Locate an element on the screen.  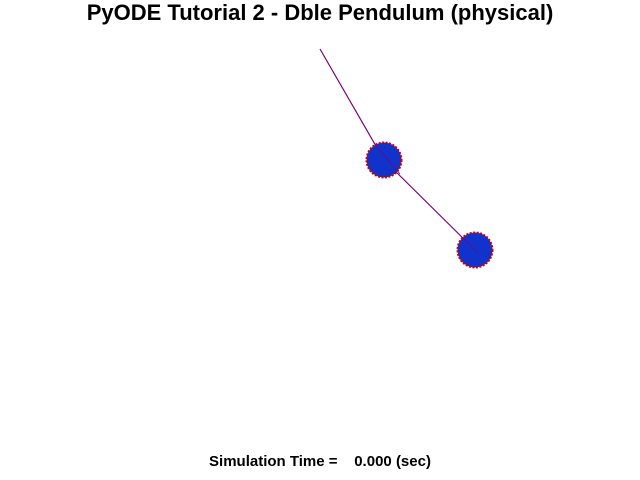
simulation-time-label: Simulation Time = is located at coordinates (273, 461).